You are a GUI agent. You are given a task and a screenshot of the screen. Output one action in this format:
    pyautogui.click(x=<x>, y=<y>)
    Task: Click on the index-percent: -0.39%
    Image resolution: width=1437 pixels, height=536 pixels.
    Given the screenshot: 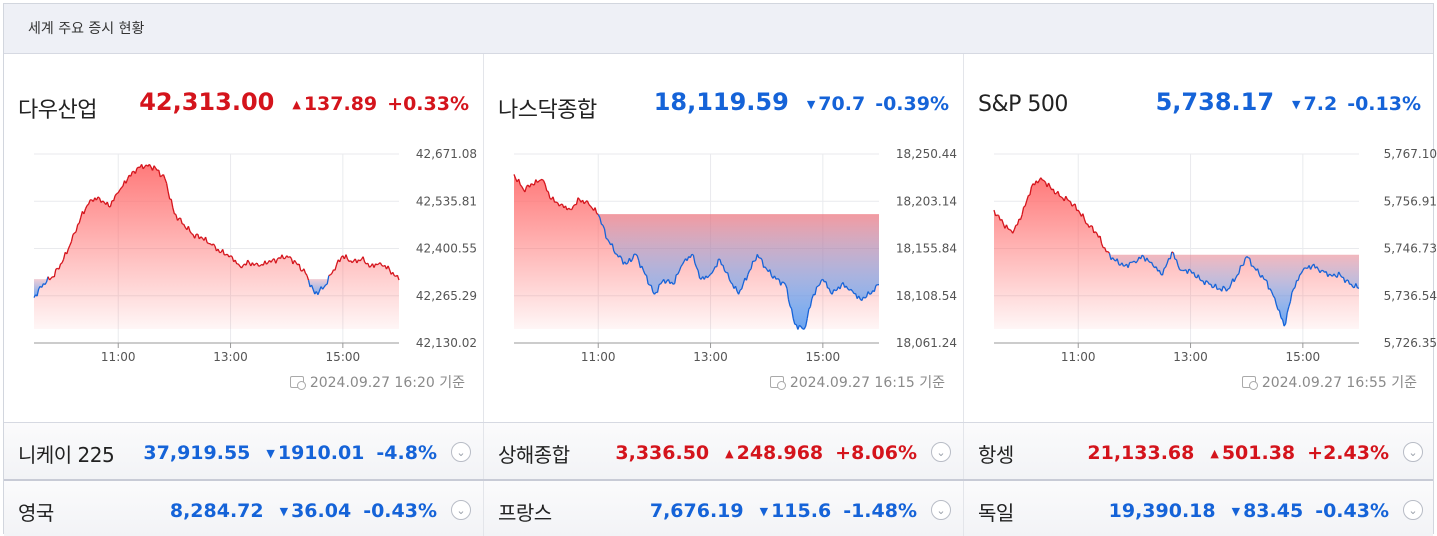 What is the action you would take?
    pyautogui.click(x=912, y=104)
    